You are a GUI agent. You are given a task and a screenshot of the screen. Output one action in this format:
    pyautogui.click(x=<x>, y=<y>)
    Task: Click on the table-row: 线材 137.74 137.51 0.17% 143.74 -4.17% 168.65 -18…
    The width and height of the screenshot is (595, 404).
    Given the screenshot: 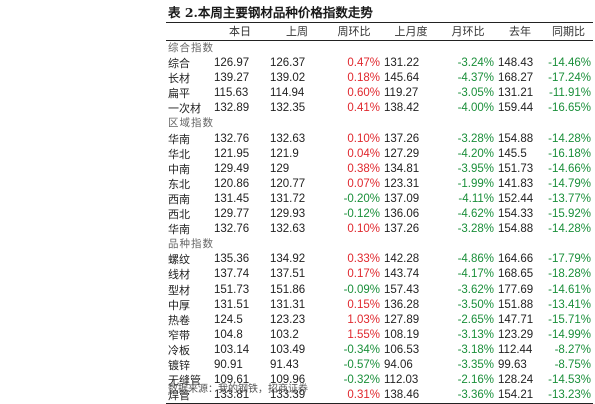 What is the action you would take?
    pyautogui.click(x=379, y=274)
    